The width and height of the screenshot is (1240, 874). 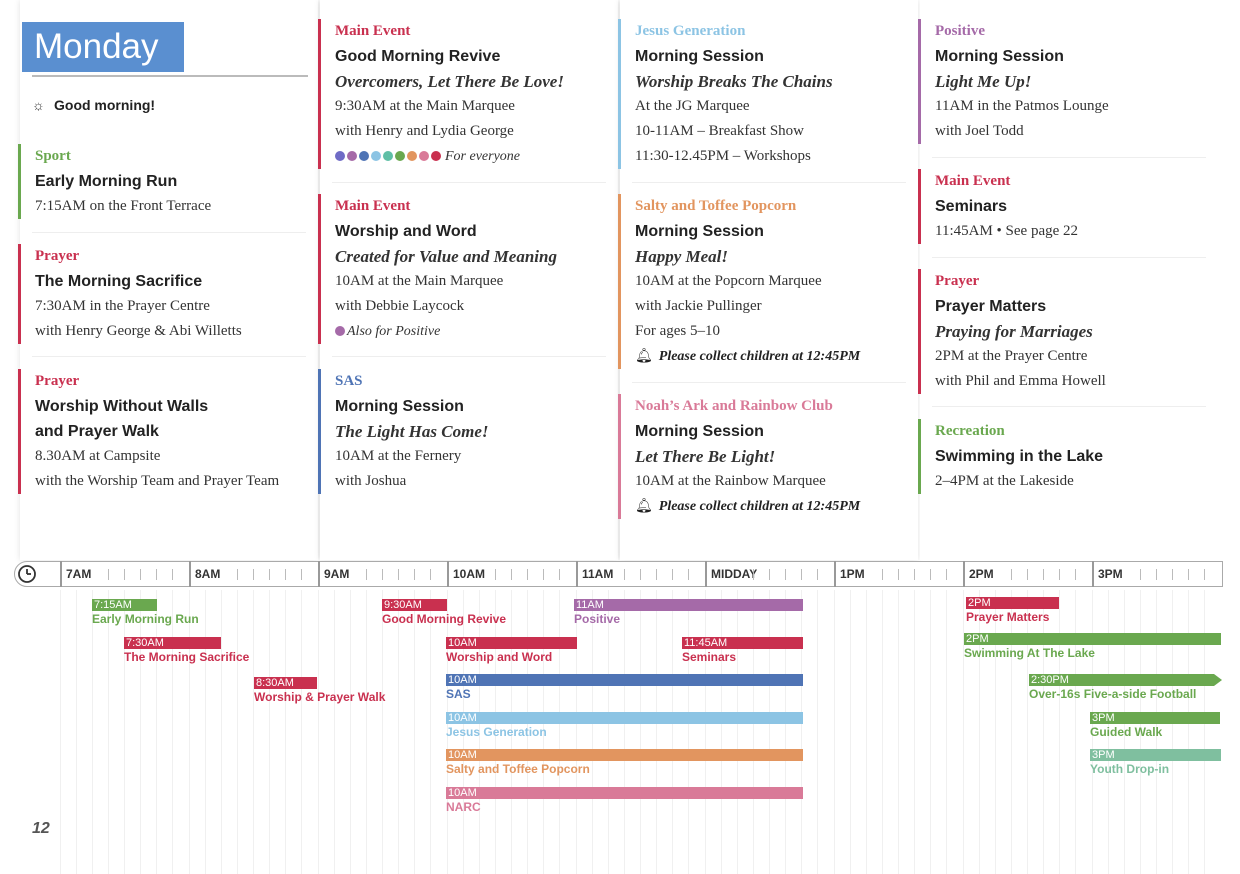 What do you see at coordinates (682, 256) in the screenshot?
I see `event-subtitle: Happy Meal!` at bounding box center [682, 256].